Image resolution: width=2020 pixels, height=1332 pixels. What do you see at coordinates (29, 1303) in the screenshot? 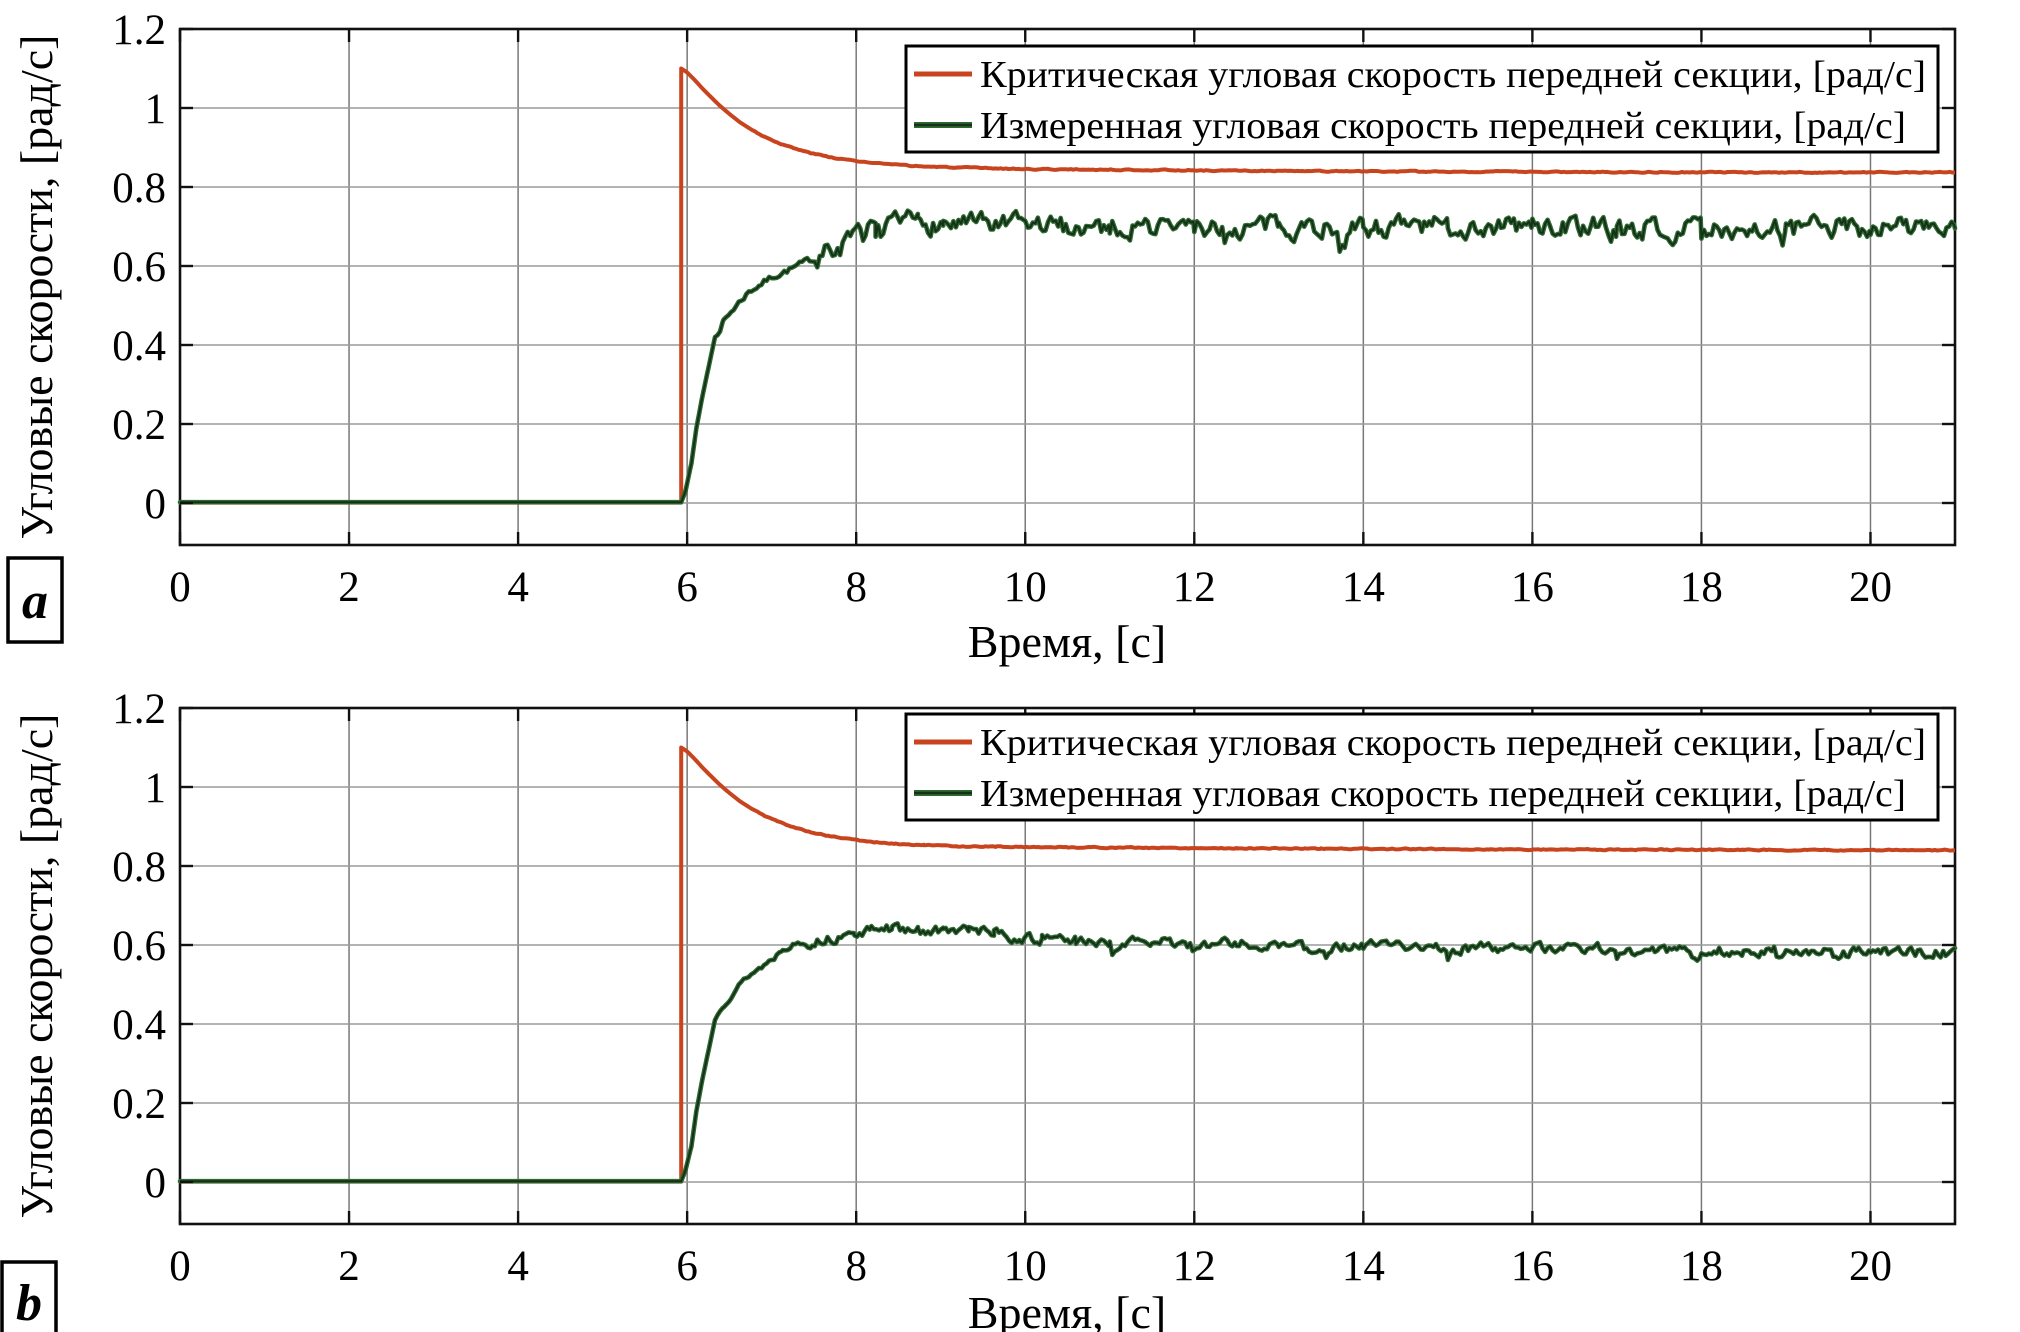
I see `panel-badge-label-b: b` at bounding box center [29, 1303].